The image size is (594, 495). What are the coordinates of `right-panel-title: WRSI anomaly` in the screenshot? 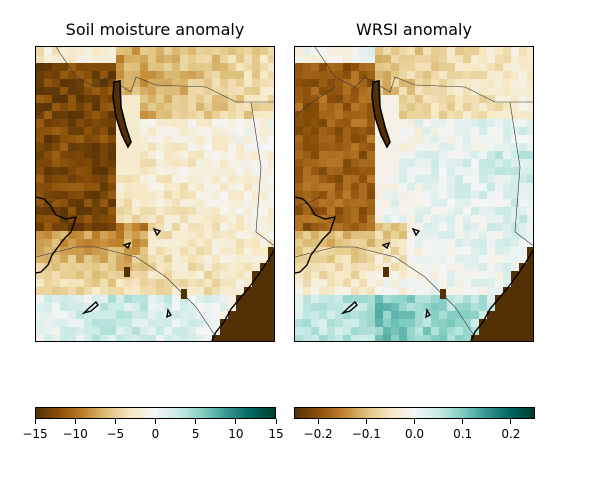 It's located at (414, 29).